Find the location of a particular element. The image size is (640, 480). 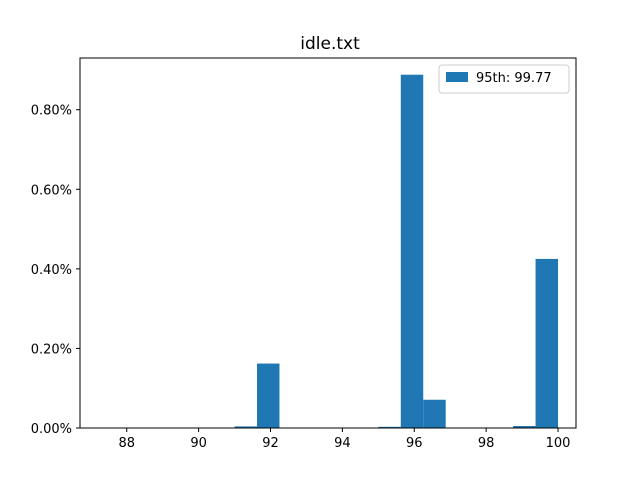

chart-title: idle.txt is located at coordinates (330, 44).